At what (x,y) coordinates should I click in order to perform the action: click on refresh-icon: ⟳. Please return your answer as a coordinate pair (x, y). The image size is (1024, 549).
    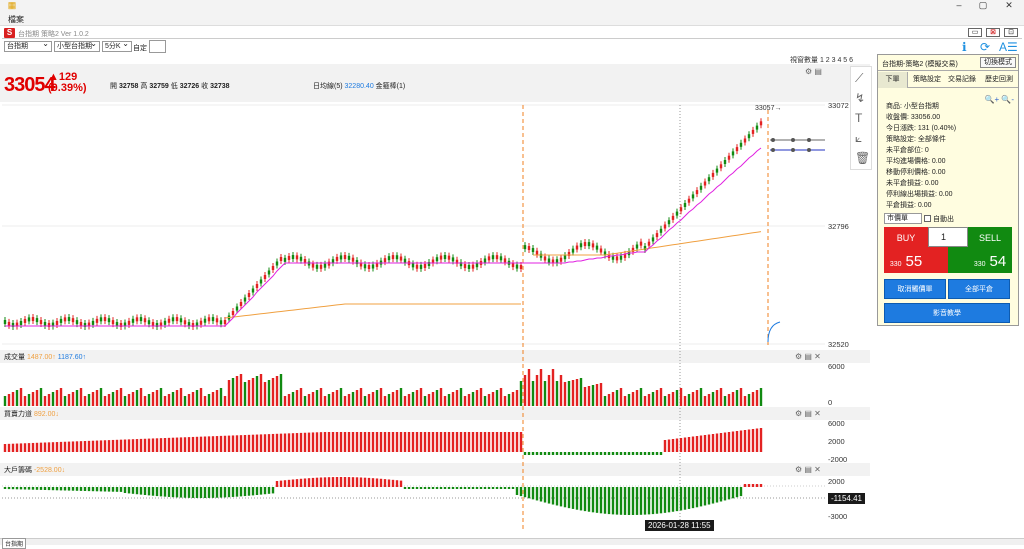
    Looking at the image, I should click on (985, 47).